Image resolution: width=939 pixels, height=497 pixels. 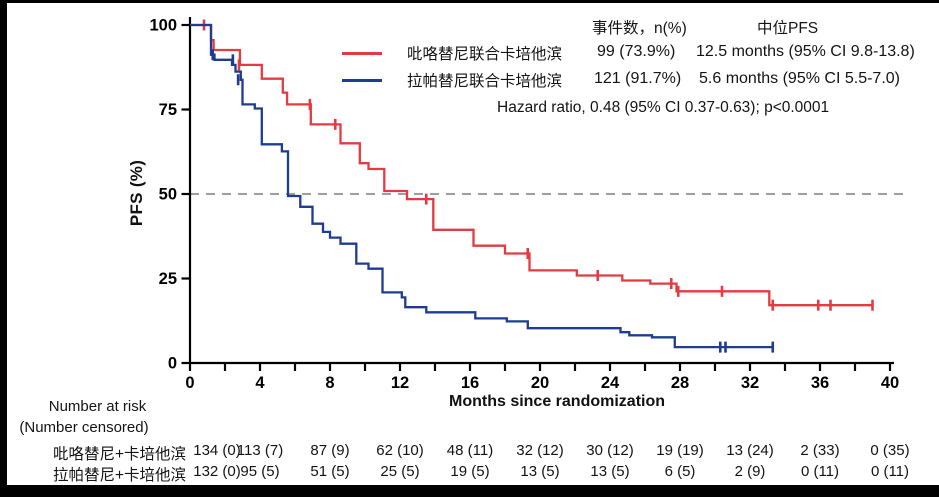 I want to click on legend-item-pyrotinib: 吡咯替尼联合卡培他滨, so click(x=452, y=53).